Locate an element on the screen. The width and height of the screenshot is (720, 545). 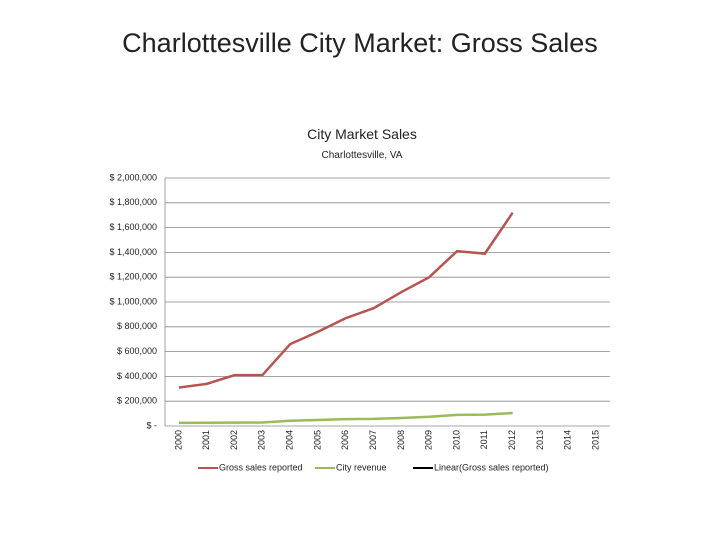
y-tick-label: $ 1,800,000 is located at coordinates (133, 202).